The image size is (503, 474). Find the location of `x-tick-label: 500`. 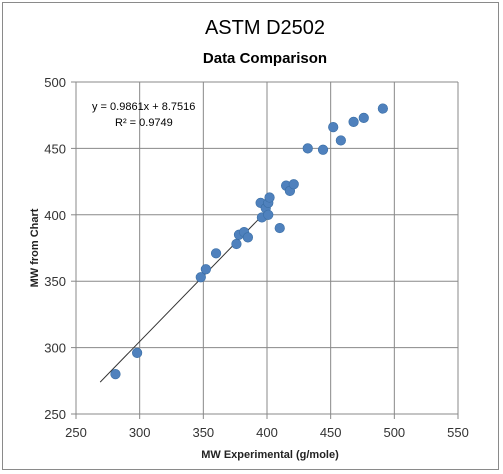

x-tick-label: 500 is located at coordinates (394, 432).